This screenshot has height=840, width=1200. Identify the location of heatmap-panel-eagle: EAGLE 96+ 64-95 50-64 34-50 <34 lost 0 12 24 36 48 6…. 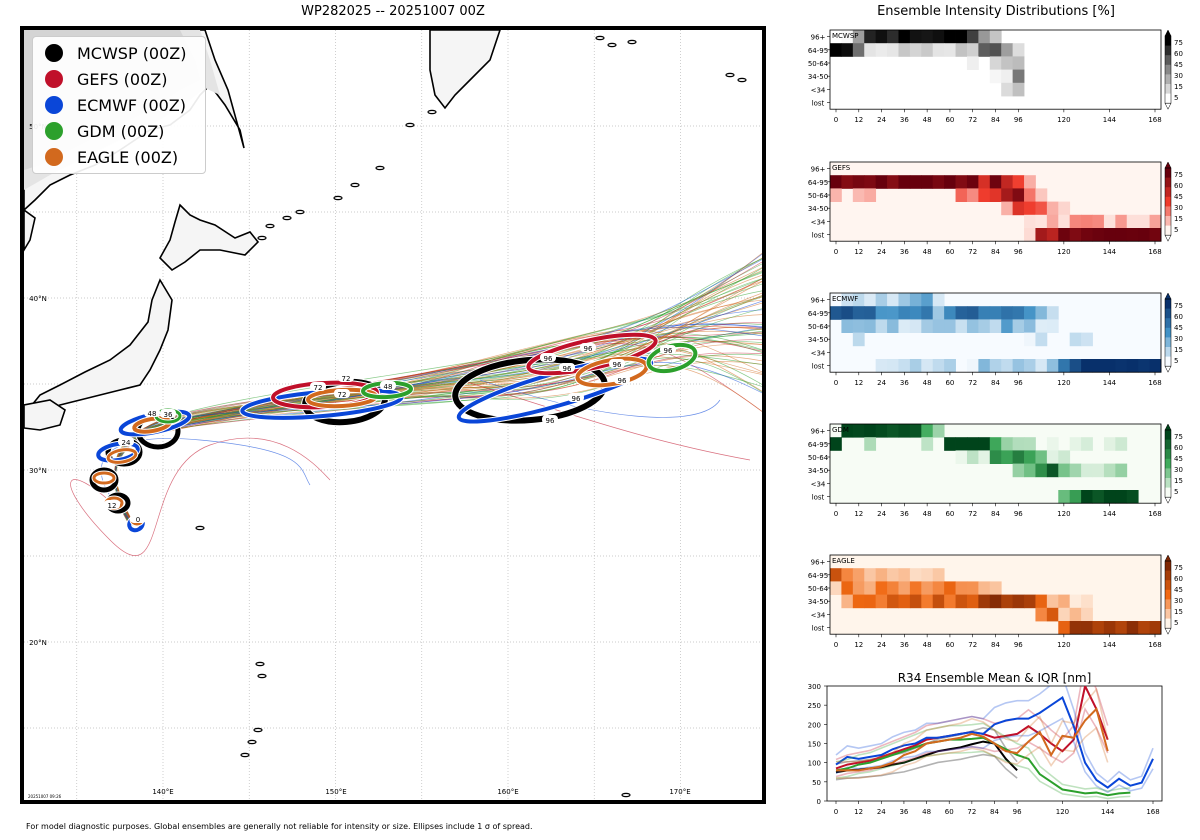
(995, 601).